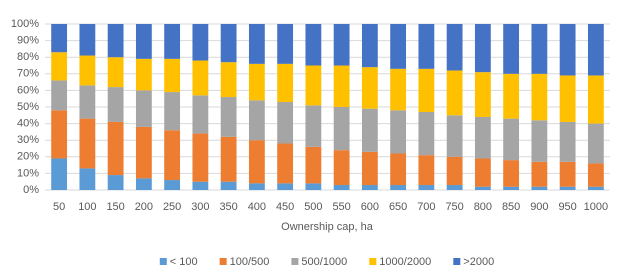 This screenshot has width=625, height=275. What do you see at coordinates (250, 262) in the screenshot?
I see `legend-label: 100/500` at bounding box center [250, 262].